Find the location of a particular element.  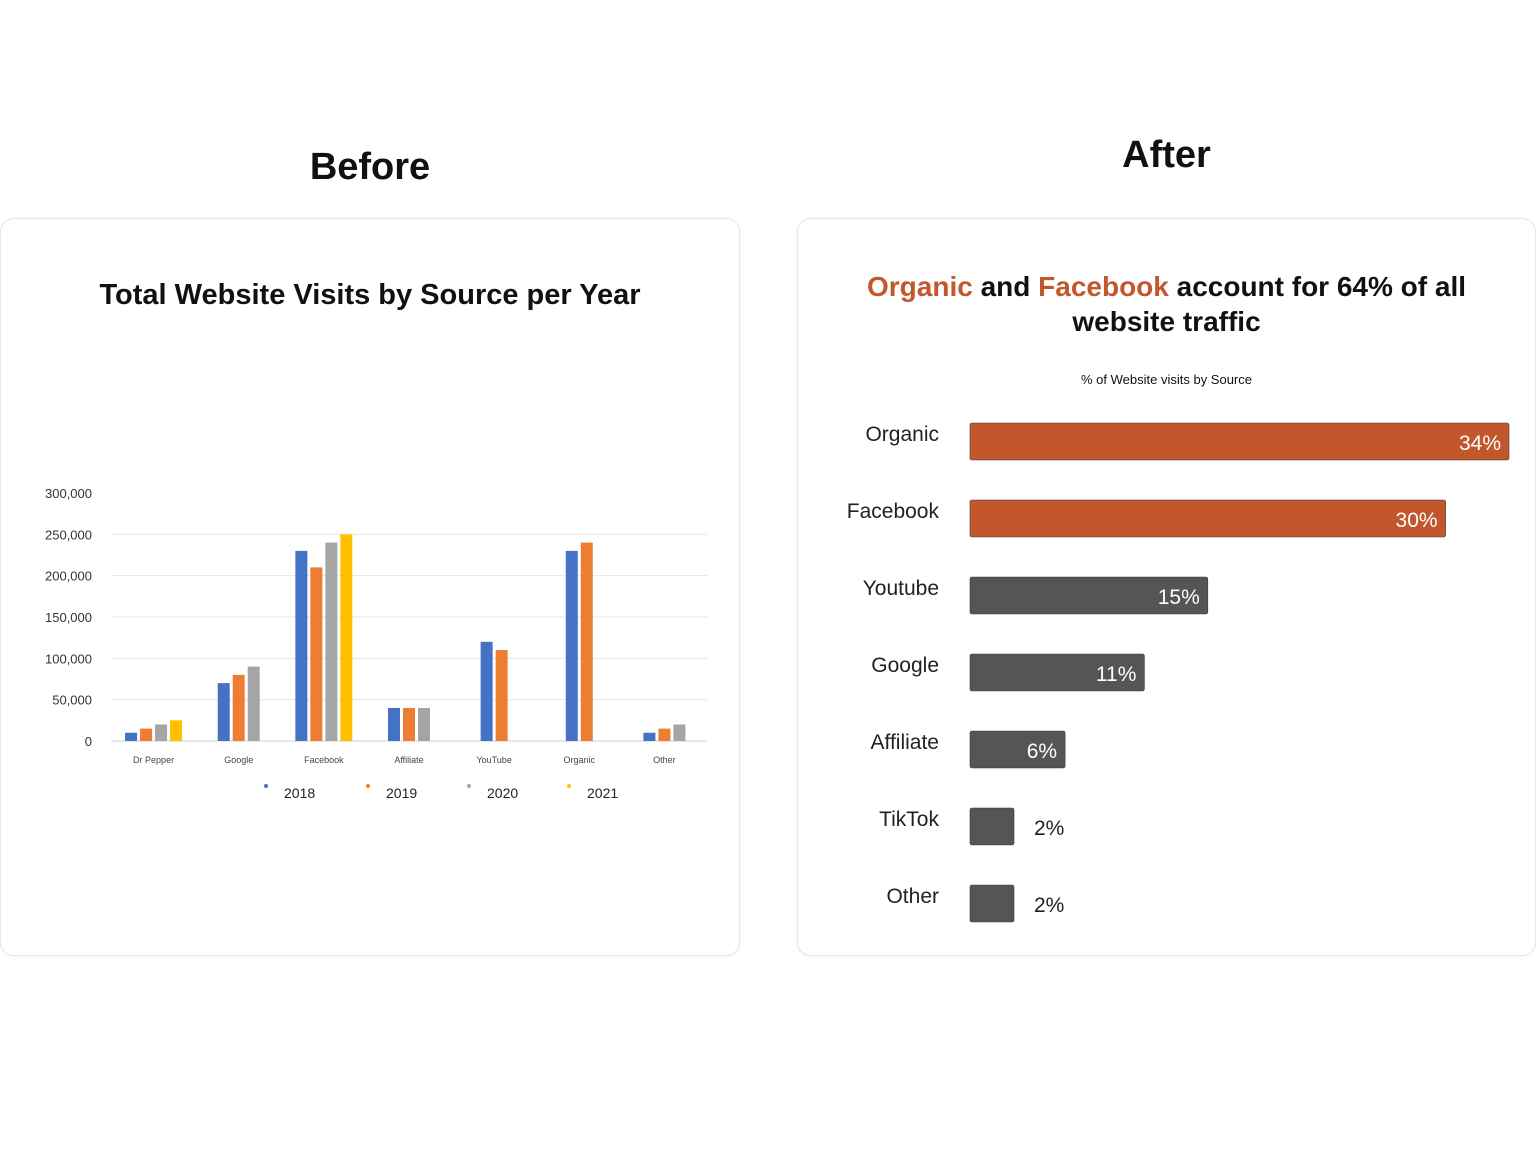

bar-google-2018 is located at coordinates (223, 712).